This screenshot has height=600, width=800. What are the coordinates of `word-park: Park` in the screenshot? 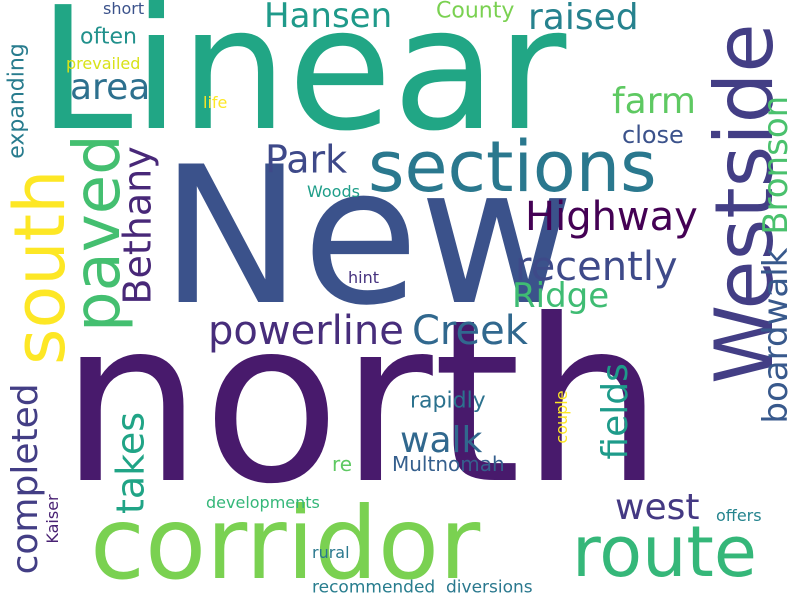 It's located at (306, 159).